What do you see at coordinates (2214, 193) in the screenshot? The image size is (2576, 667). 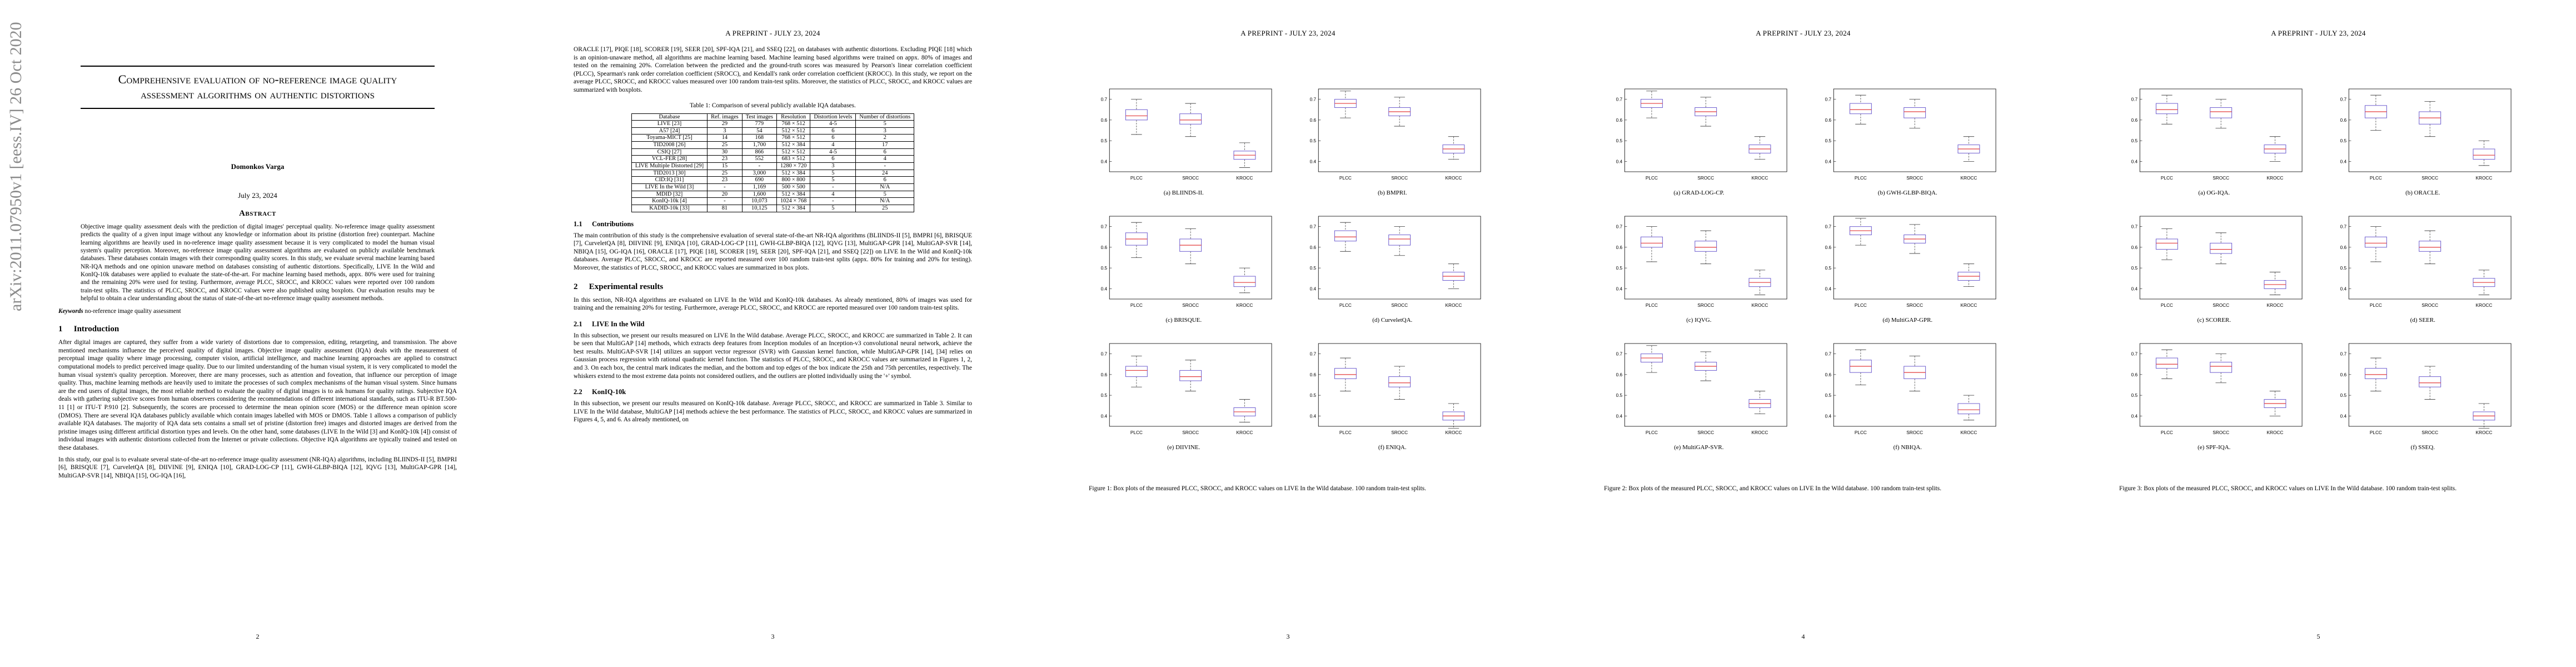 I see `subfigure-caption: (a) OG-IQA.` at bounding box center [2214, 193].